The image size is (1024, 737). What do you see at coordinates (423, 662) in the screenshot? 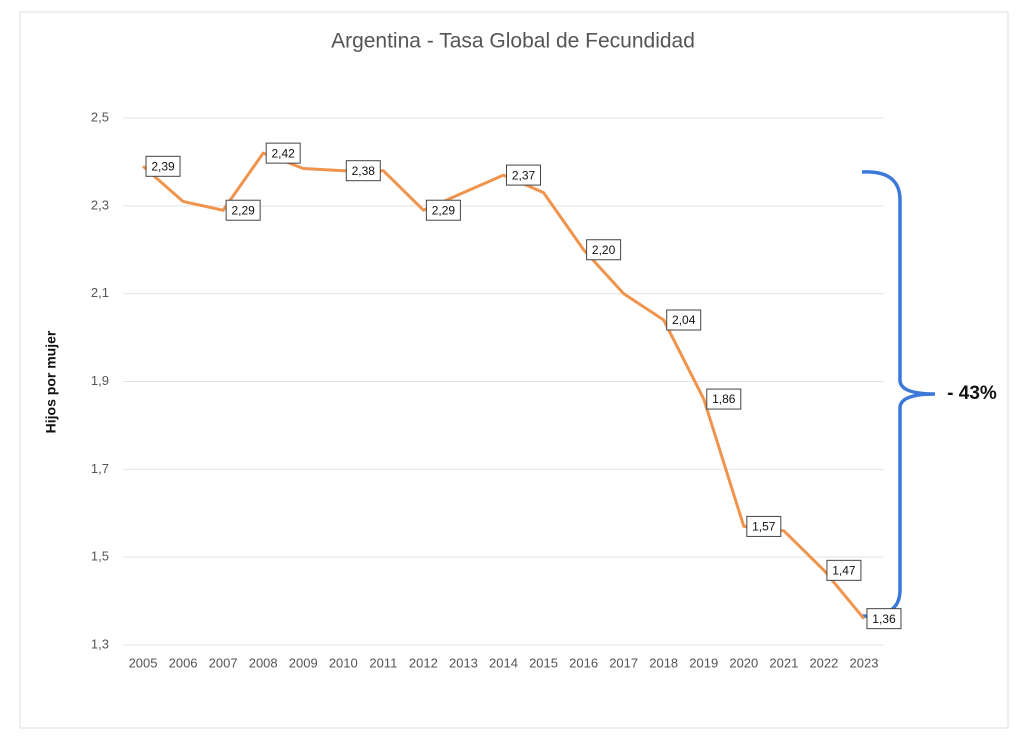
I see `x-tick-label: 2012` at bounding box center [423, 662].